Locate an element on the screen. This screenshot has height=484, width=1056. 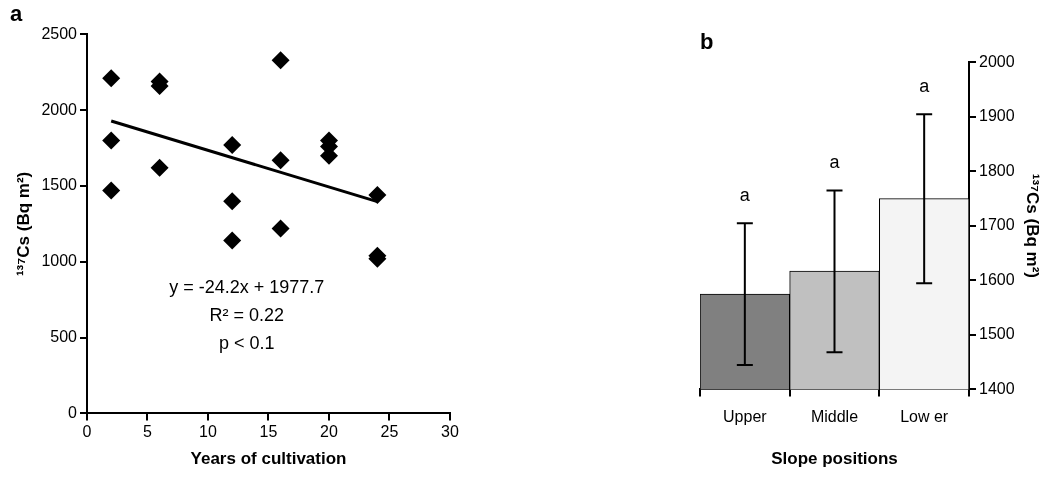
x-tick-label: 15 is located at coordinates (268, 432).